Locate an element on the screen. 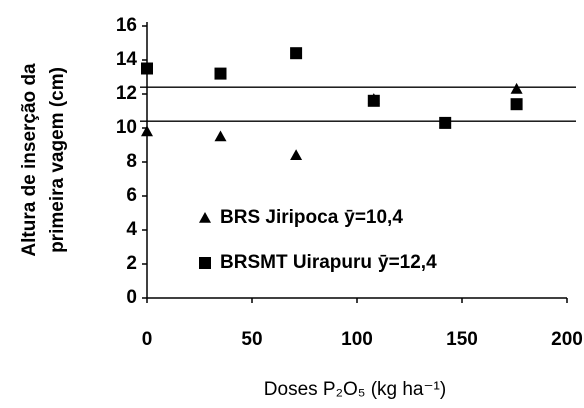  y-tick-label: 8 is located at coordinates (131, 161).